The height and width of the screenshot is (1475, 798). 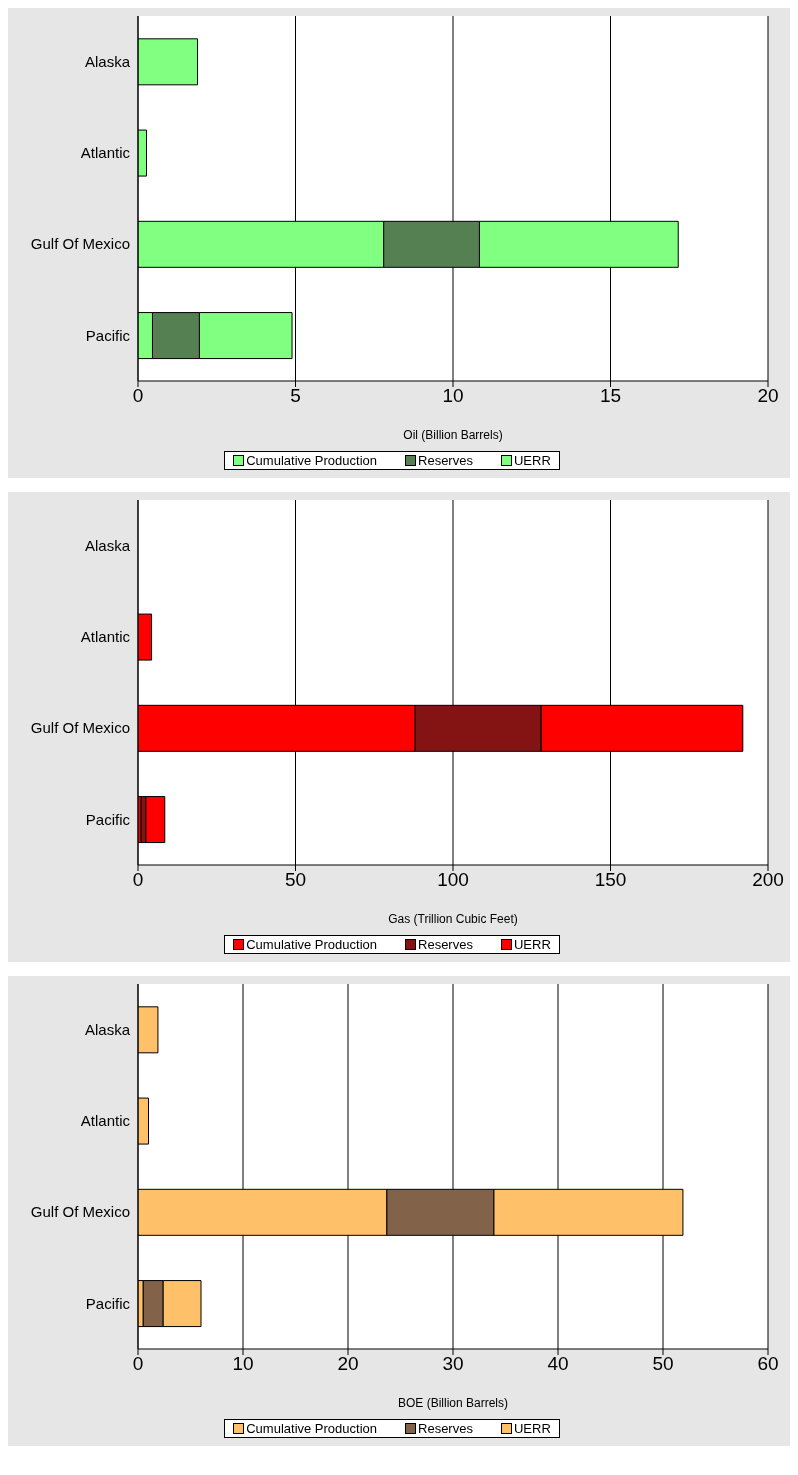 I want to click on bar, so click(x=155, y=820).